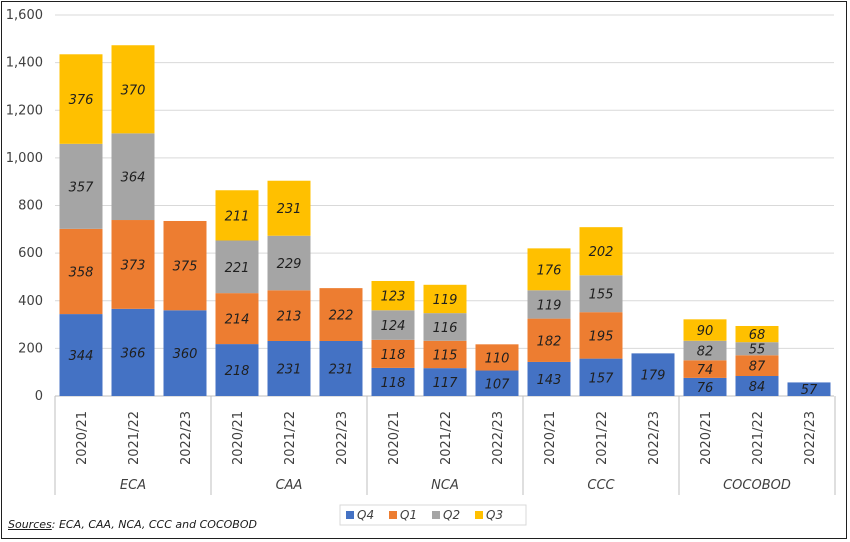 The image size is (850, 542). What do you see at coordinates (436, 515) in the screenshot?
I see `legend-swatch-q2` at bounding box center [436, 515].